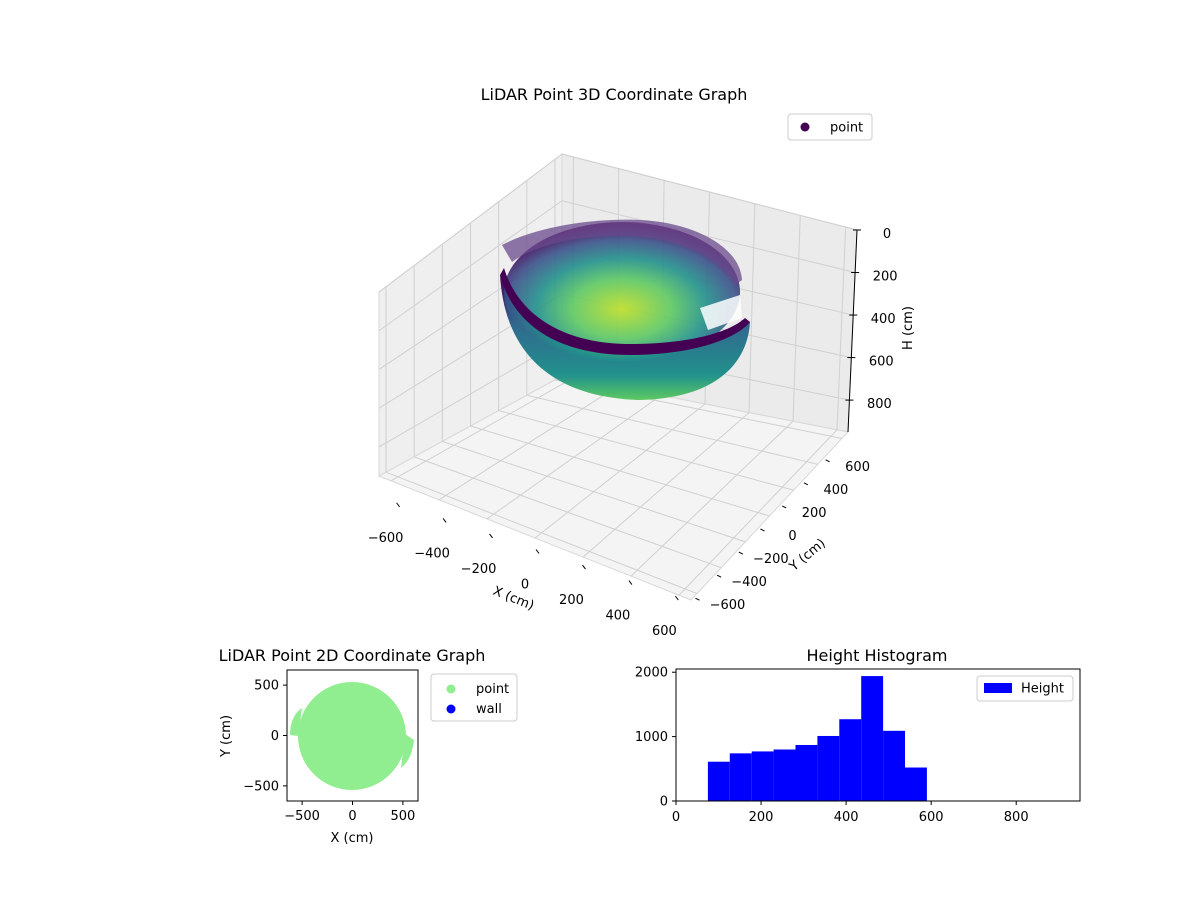 The height and width of the screenshot is (900, 1200). I want to click on legend-3d-frame, so click(830, 127).